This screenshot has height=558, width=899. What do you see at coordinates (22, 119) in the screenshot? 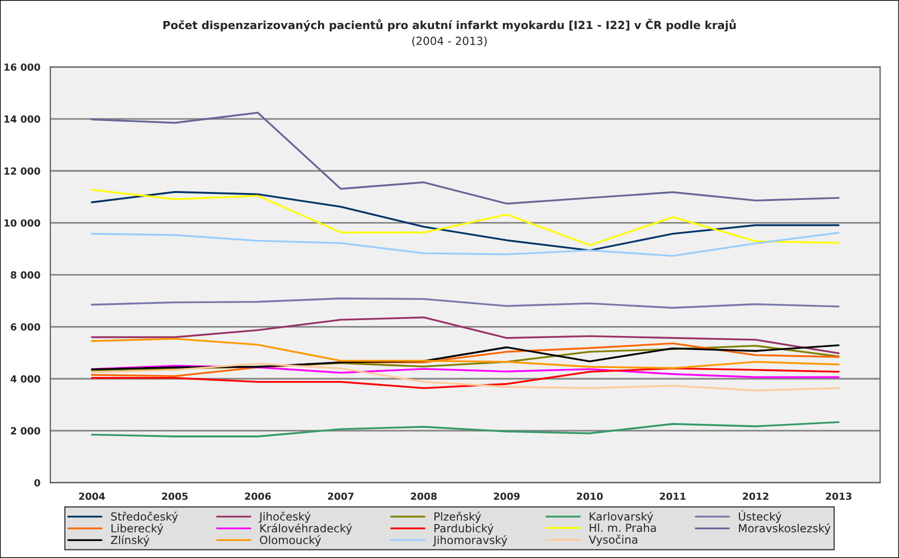
I see `y-tick-label: 14 000` at bounding box center [22, 119].